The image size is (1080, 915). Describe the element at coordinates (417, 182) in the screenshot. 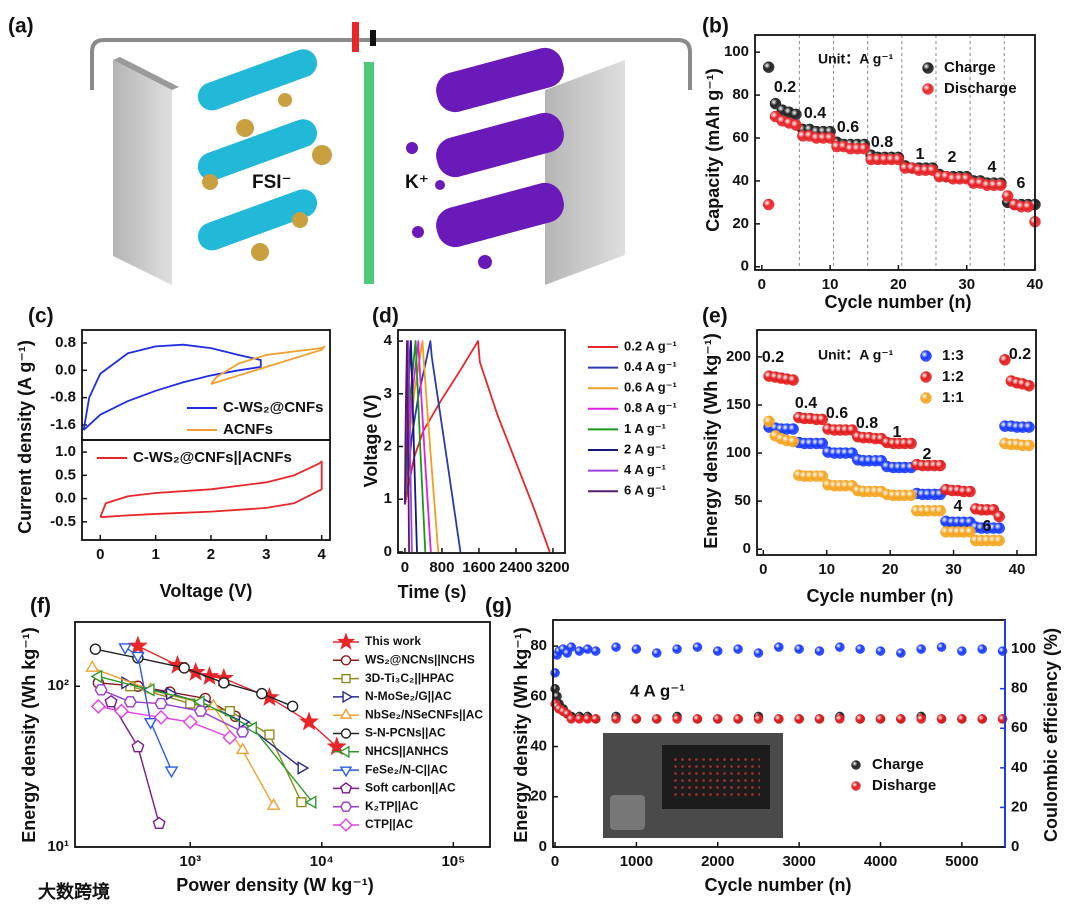

I see `cation-label: K⁺` at that location.